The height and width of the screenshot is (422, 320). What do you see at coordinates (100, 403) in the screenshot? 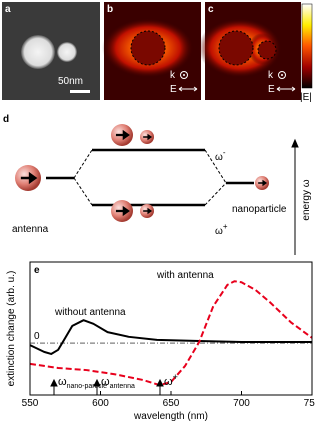
I see `x-tick-label: 600` at bounding box center [100, 403].